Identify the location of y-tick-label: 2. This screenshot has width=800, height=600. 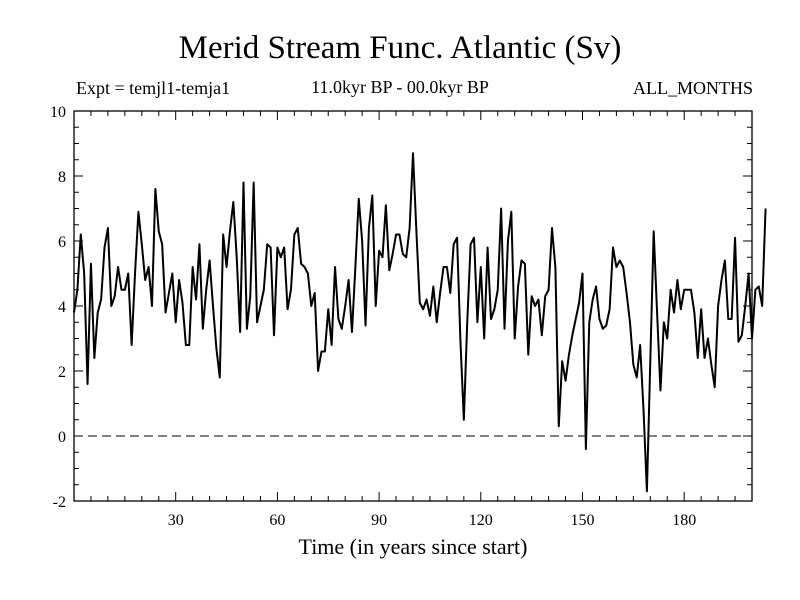
(62, 372).